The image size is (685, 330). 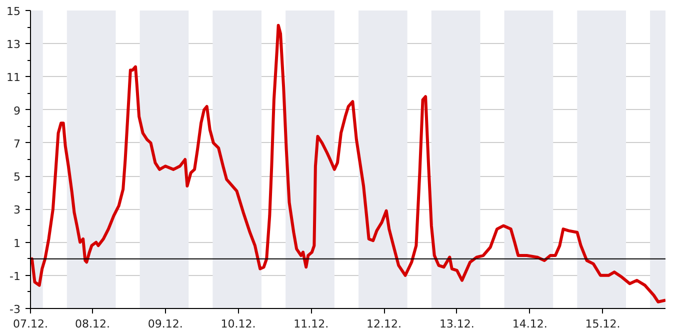 I want to click on y-tick-label: -3, so click(x=15, y=309).